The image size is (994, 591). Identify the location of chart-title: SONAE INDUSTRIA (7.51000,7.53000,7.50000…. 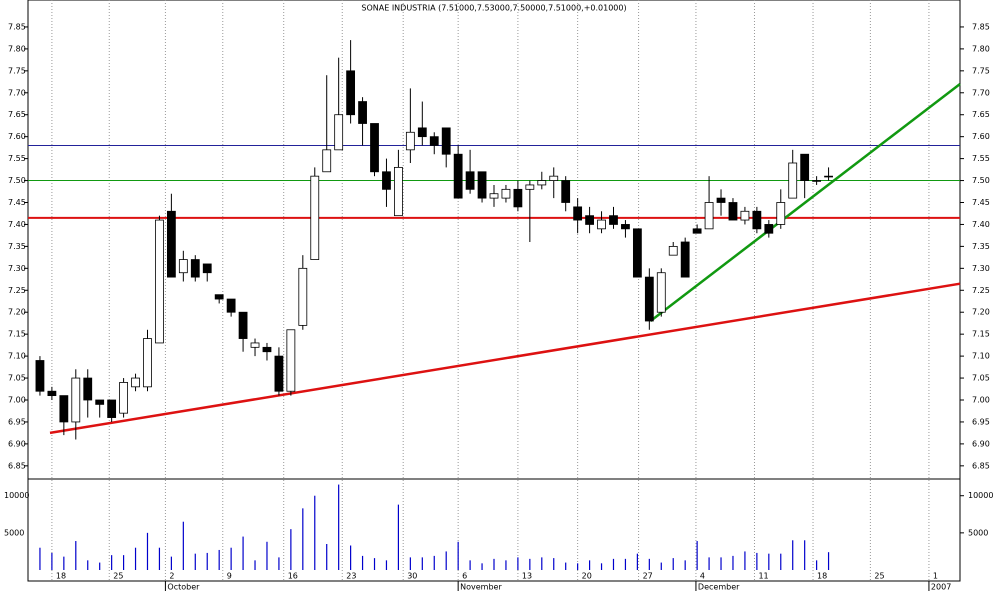
(493, 8).